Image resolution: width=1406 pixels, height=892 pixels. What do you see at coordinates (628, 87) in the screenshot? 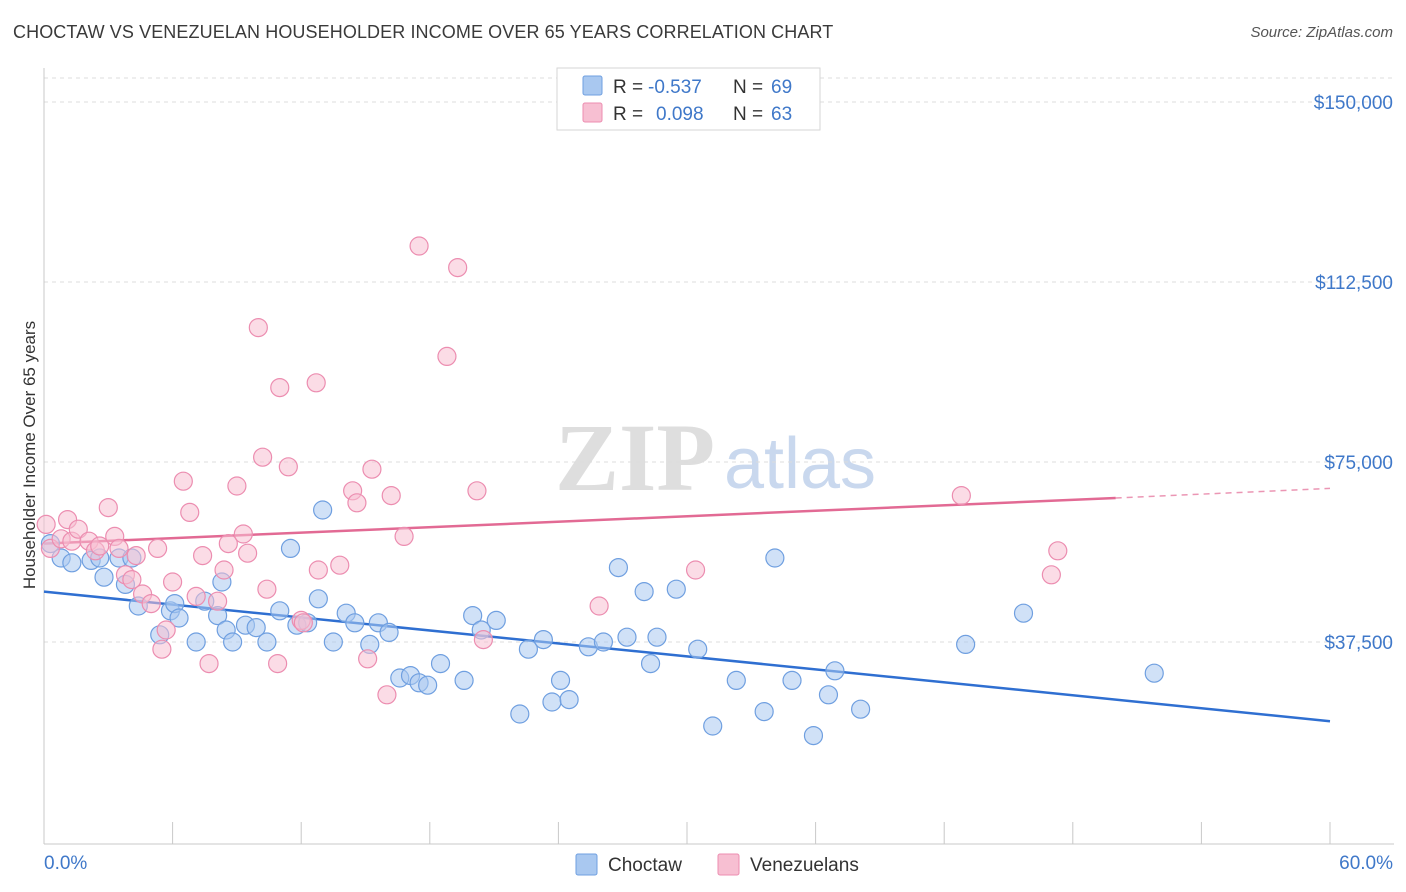
I see `legend-r-label-choctaw: R =` at bounding box center [628, 87].